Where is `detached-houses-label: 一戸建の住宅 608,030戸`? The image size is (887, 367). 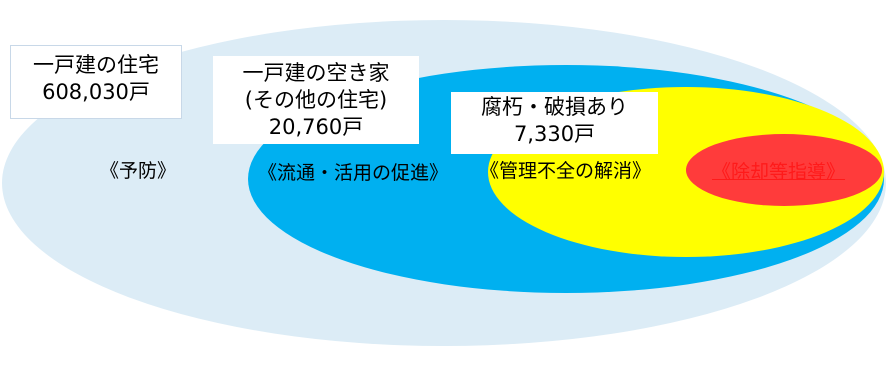
detached-houses-label: 一戸建の住宅 608,030戸 is located at coordinates (96, 82).